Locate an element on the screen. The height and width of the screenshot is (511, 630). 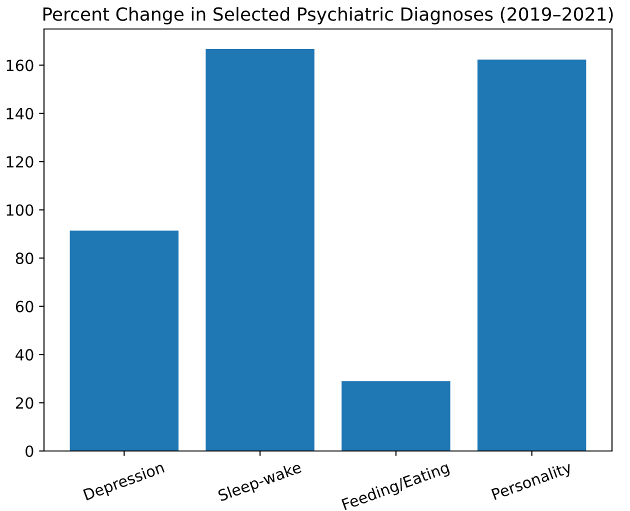
y-tick-label: 0 is located at coordinates (30, 451).